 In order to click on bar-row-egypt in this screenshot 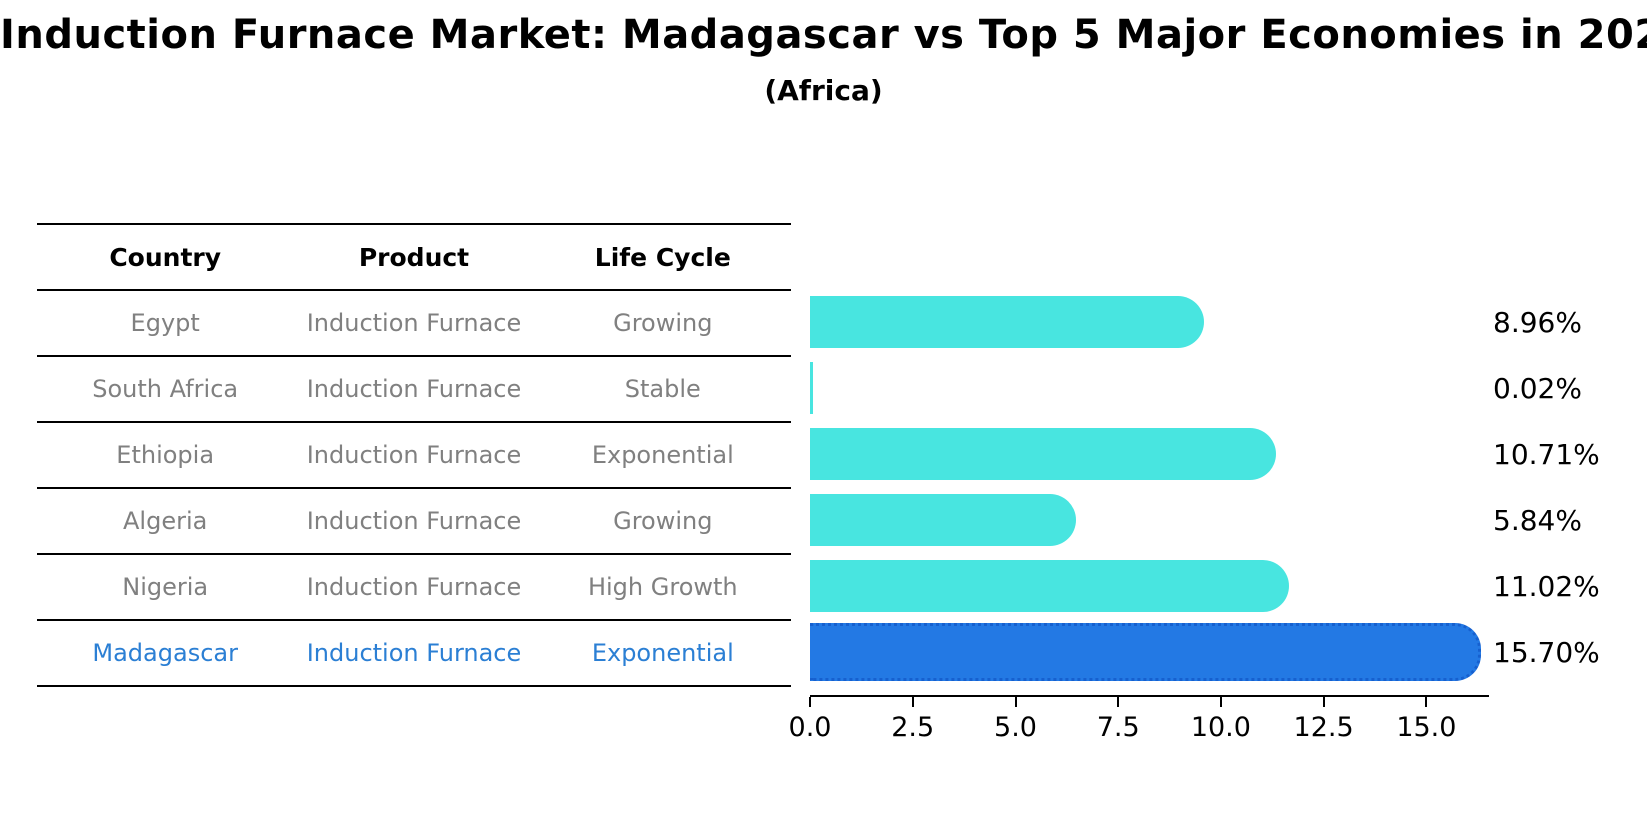, I will do `click(1149, 322)`.